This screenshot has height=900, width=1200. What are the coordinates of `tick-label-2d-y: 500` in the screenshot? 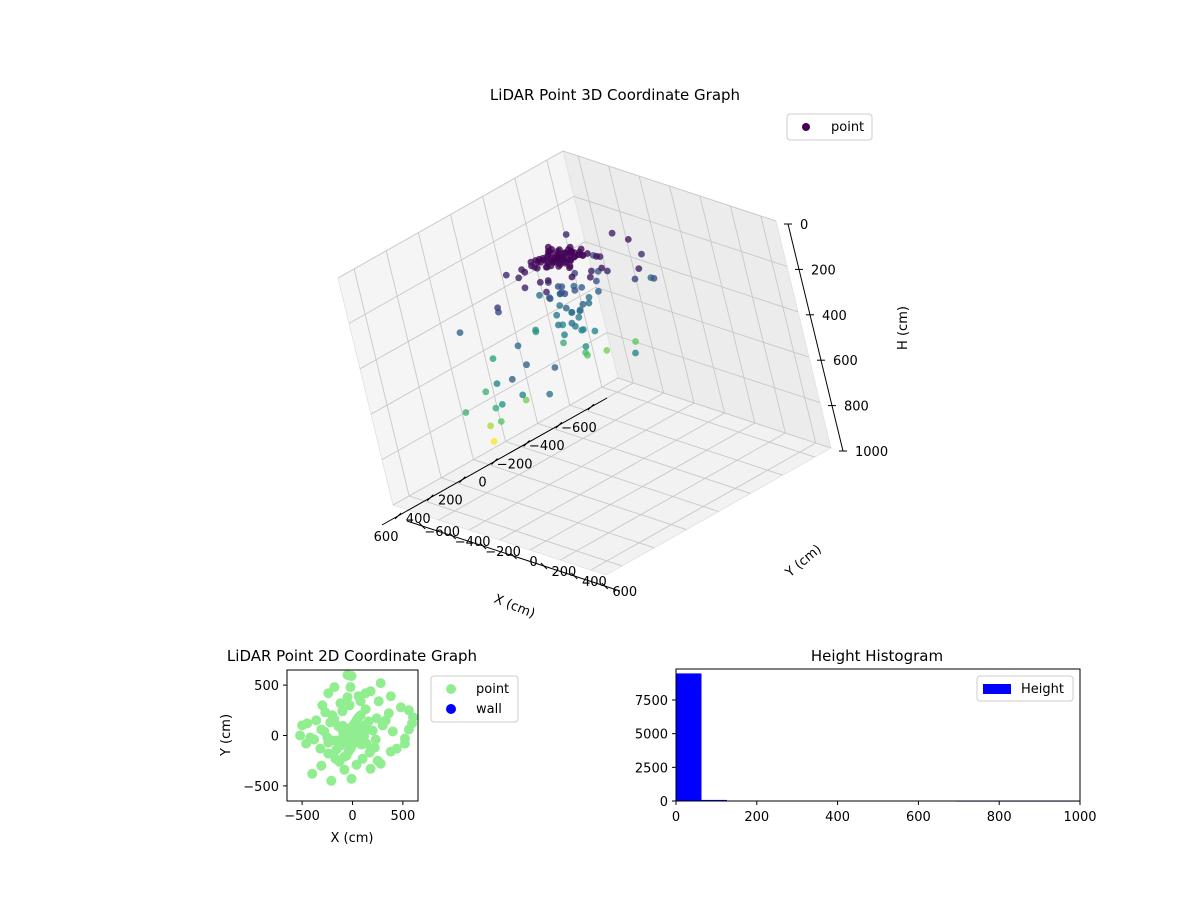 It's located at (266, 686).